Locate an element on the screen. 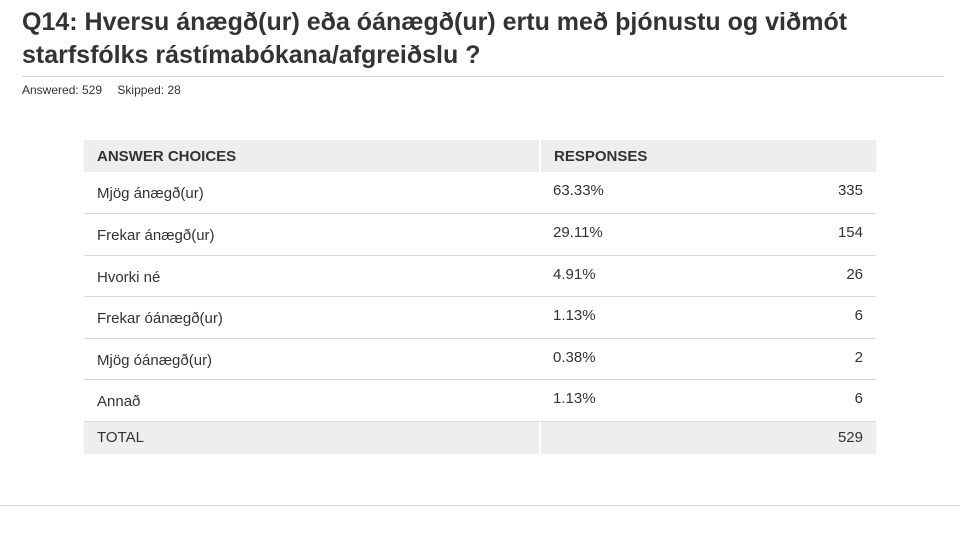 The height and width of the screenshot is (540, 960). answer-choice: Frekar ánægð(ur) is located at coordinates (156, 235).